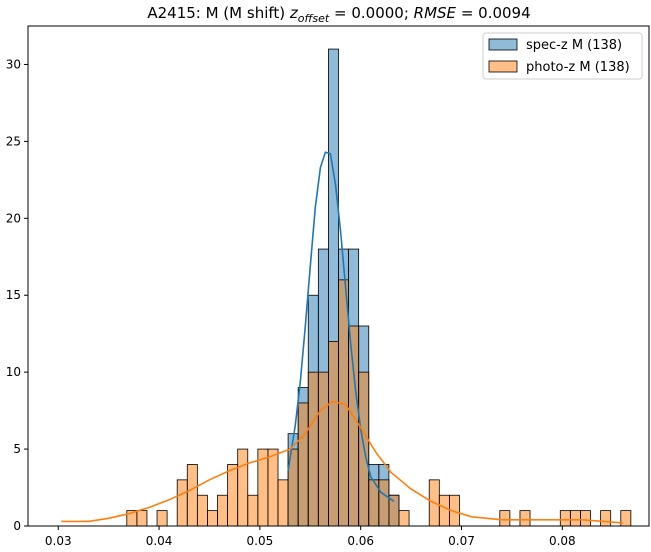 This screenshot has width=651, height=552. I want to click on legend-swatch-photo, so click(503, 66).